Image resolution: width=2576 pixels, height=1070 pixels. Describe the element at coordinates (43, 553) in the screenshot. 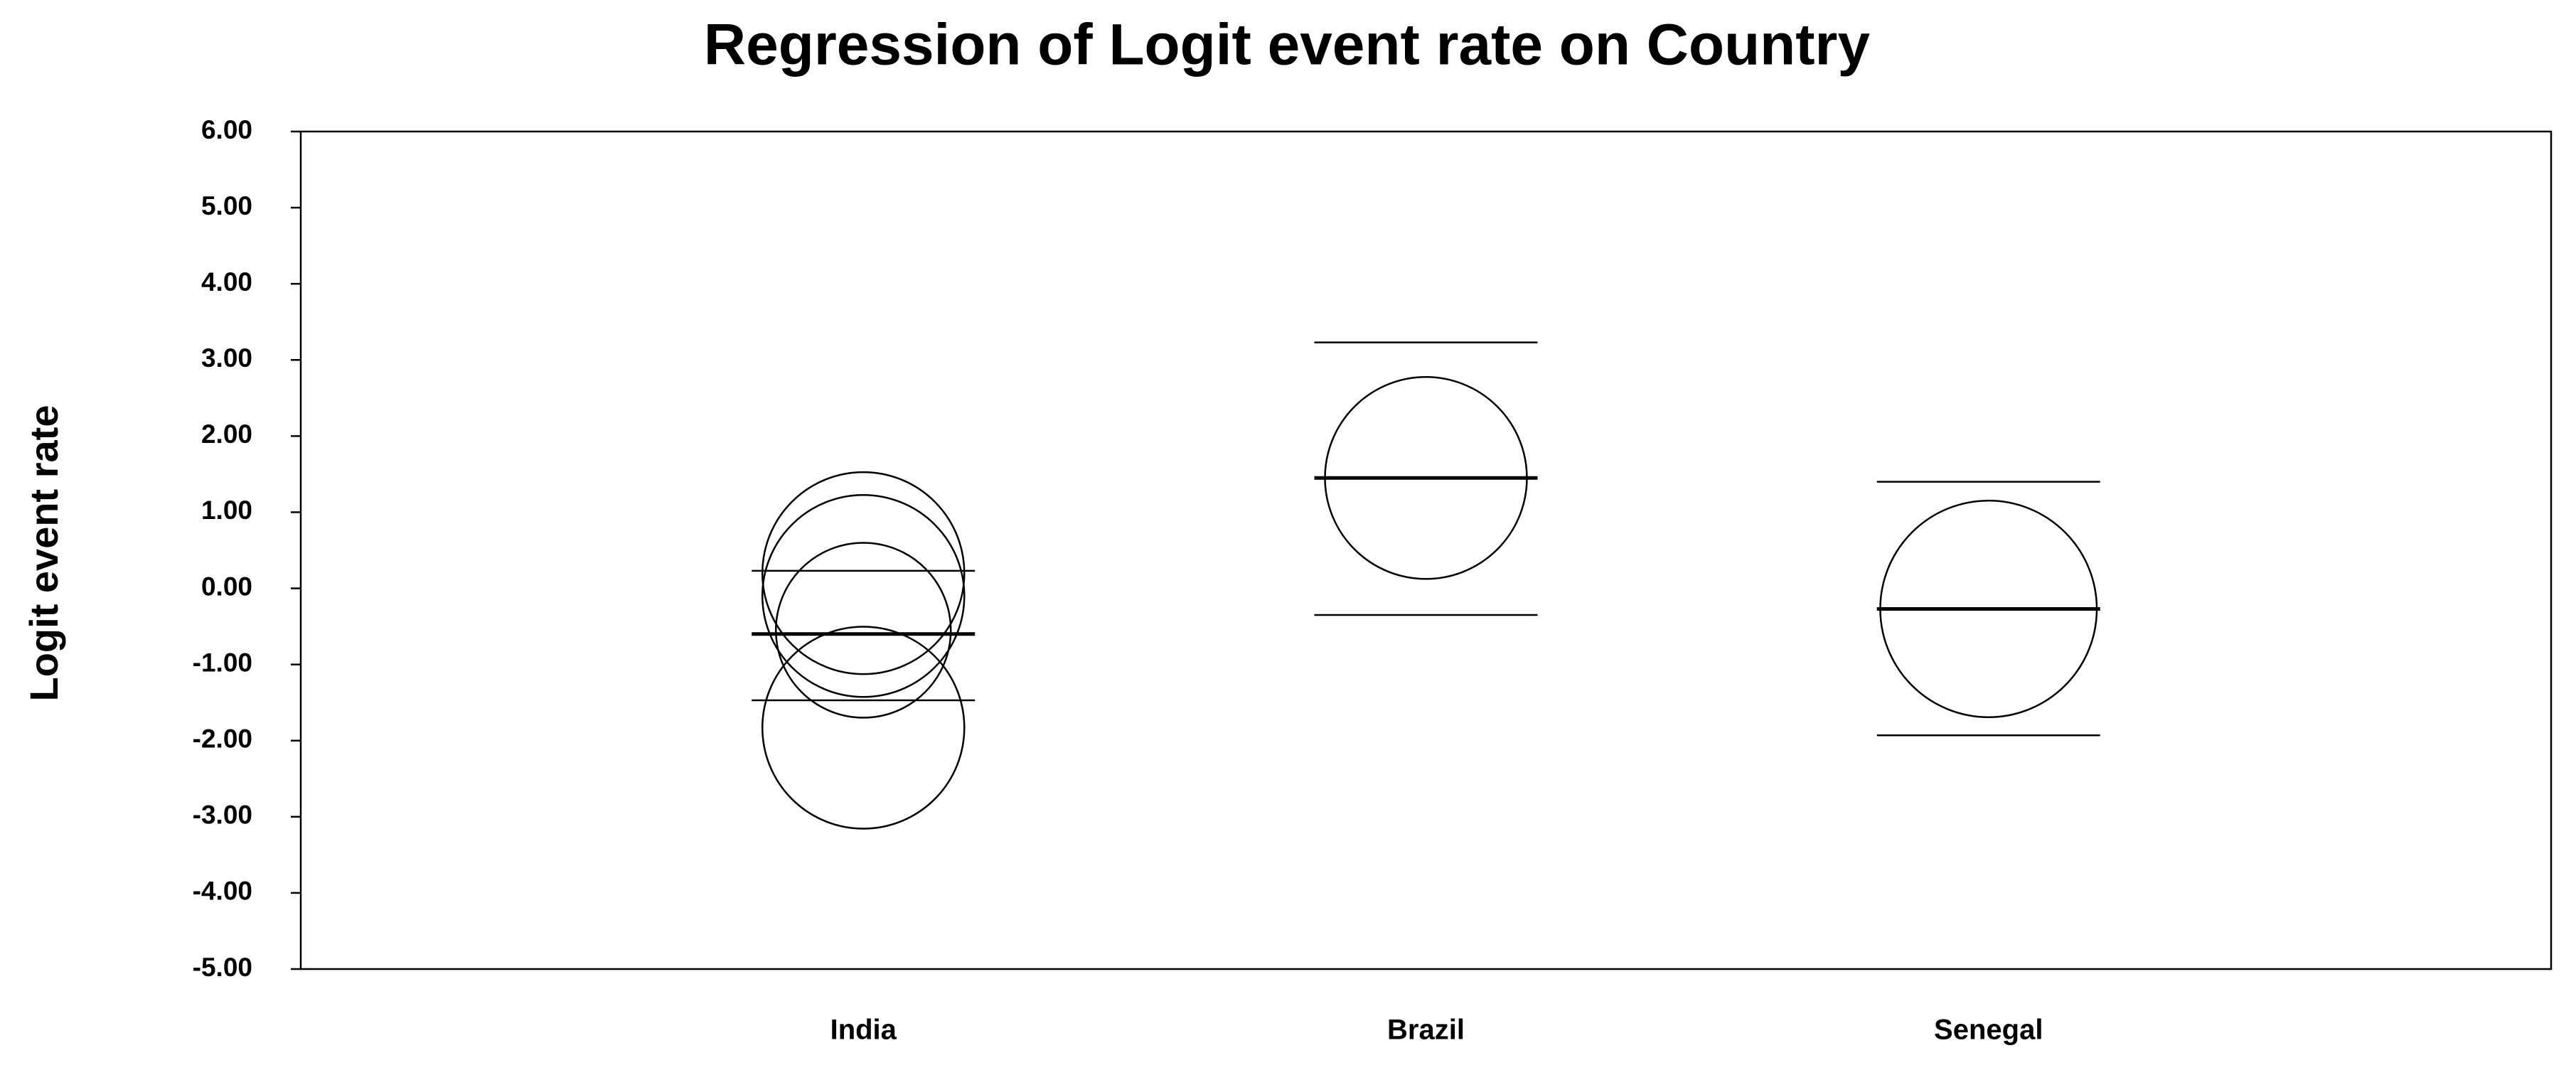

I see `y-axis-label: Logit event rate` at that location.